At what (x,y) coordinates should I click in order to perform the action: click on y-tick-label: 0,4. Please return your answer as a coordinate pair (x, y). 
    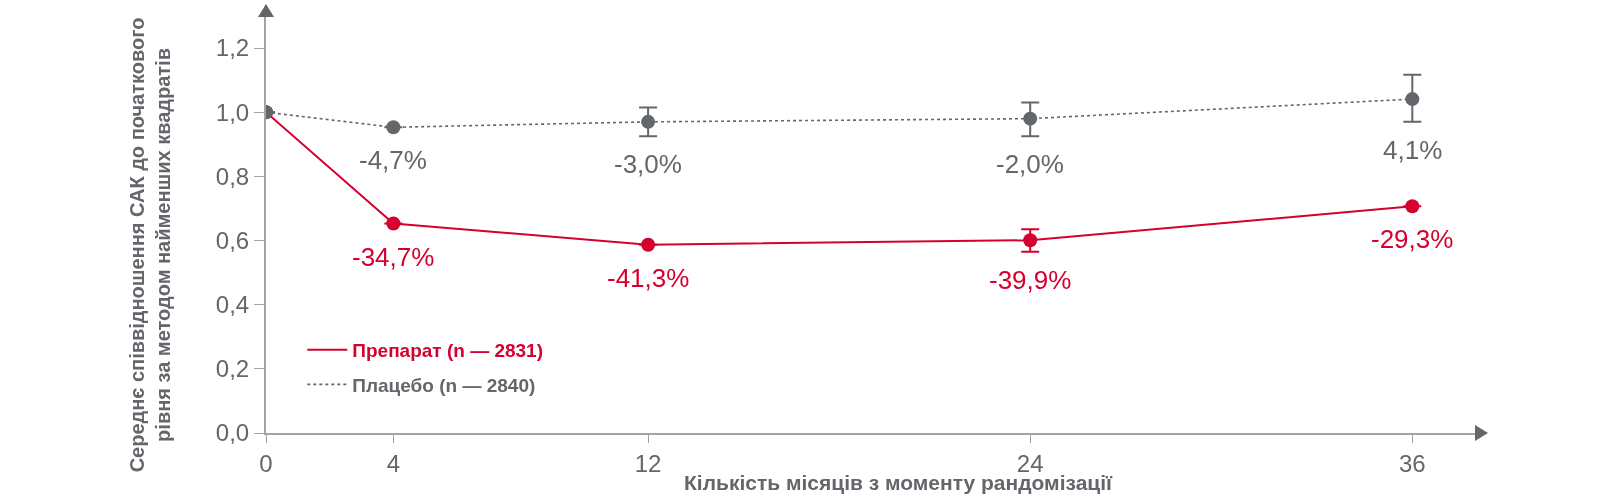
    Looking at the image, I should click on (232, 305).